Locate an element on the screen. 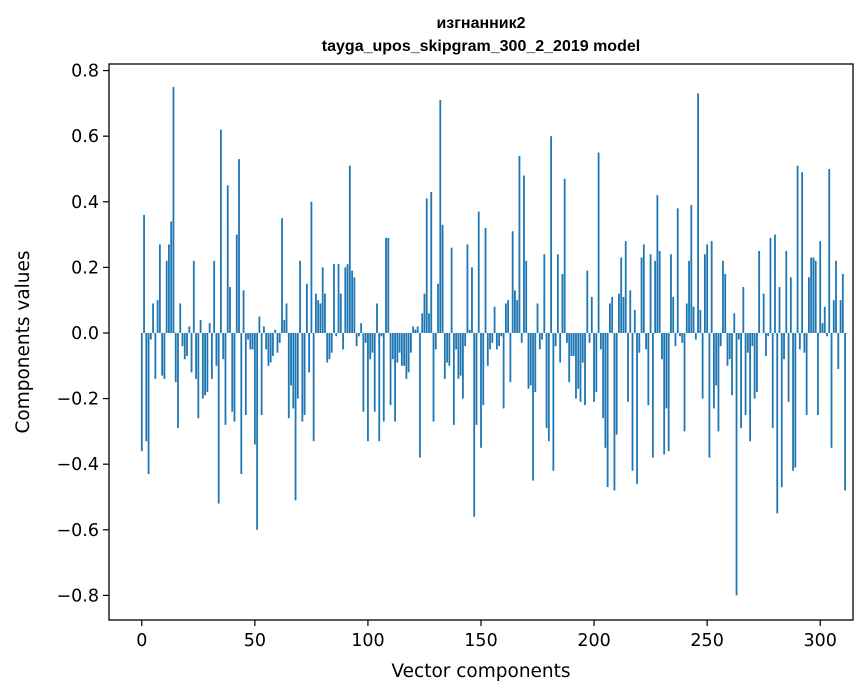 This screenshot has width=867, height=696. y-tick-label: −0.4 is located at coordinates (78, 465).